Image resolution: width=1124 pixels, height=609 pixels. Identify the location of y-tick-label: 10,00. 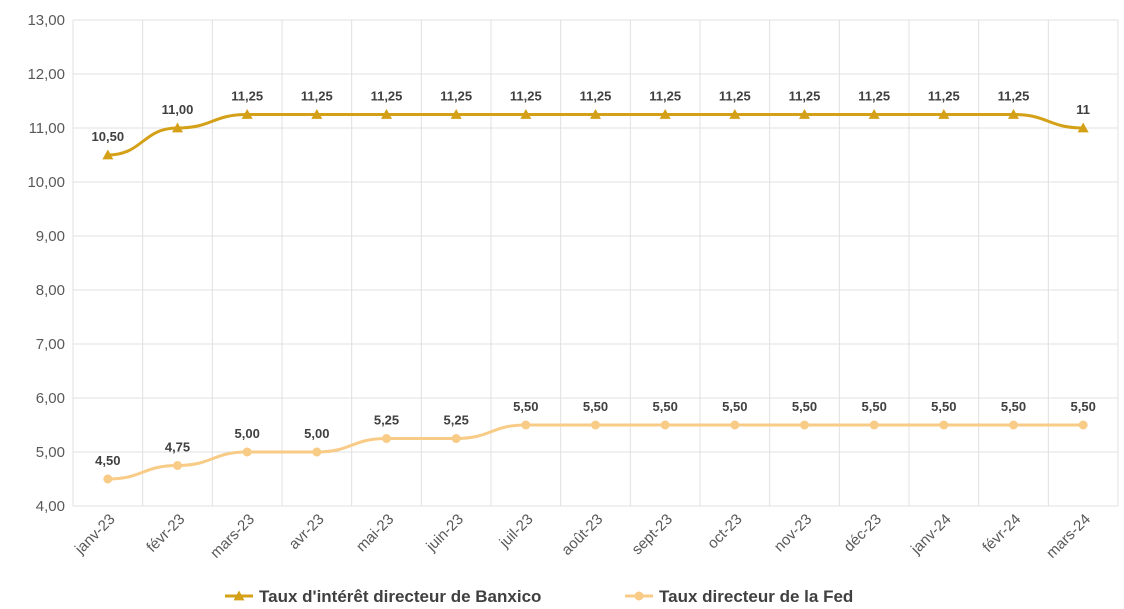
(46, 182).